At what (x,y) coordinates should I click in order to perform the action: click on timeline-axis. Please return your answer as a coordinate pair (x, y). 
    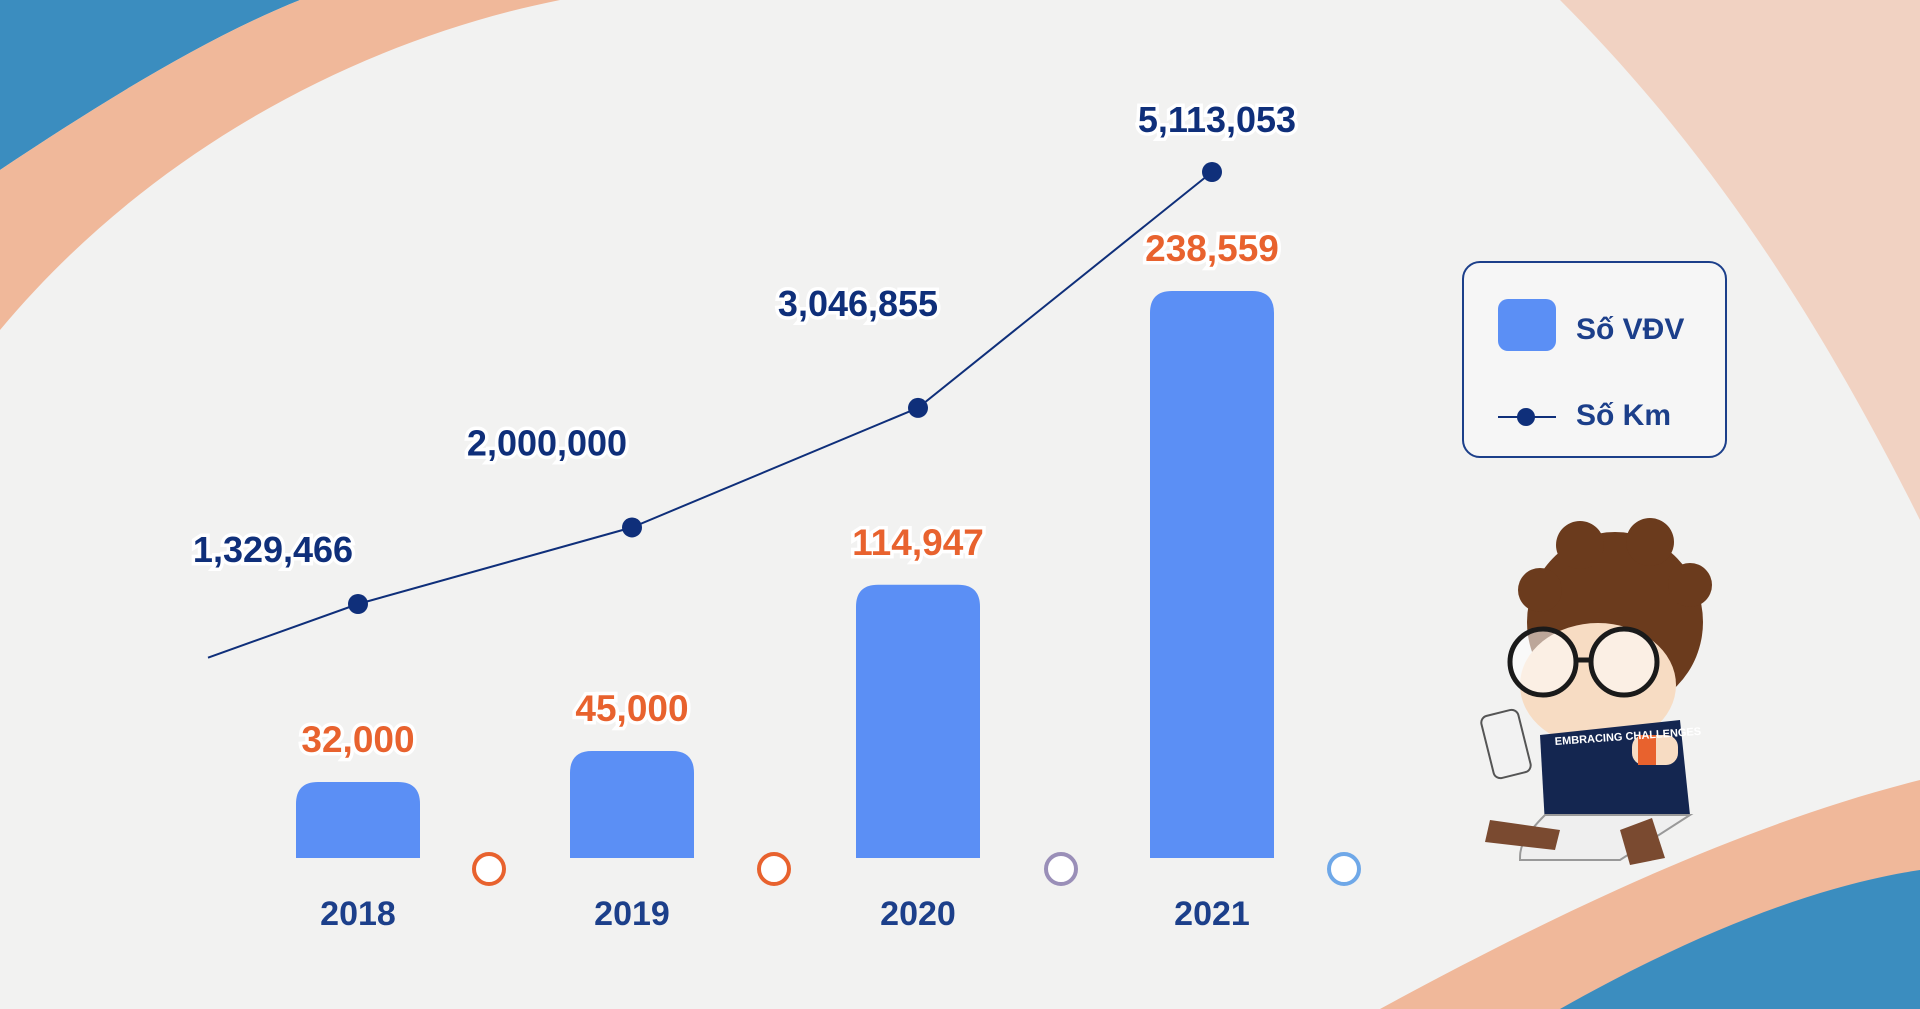
    Looking at the image, I should click on (781, 869).